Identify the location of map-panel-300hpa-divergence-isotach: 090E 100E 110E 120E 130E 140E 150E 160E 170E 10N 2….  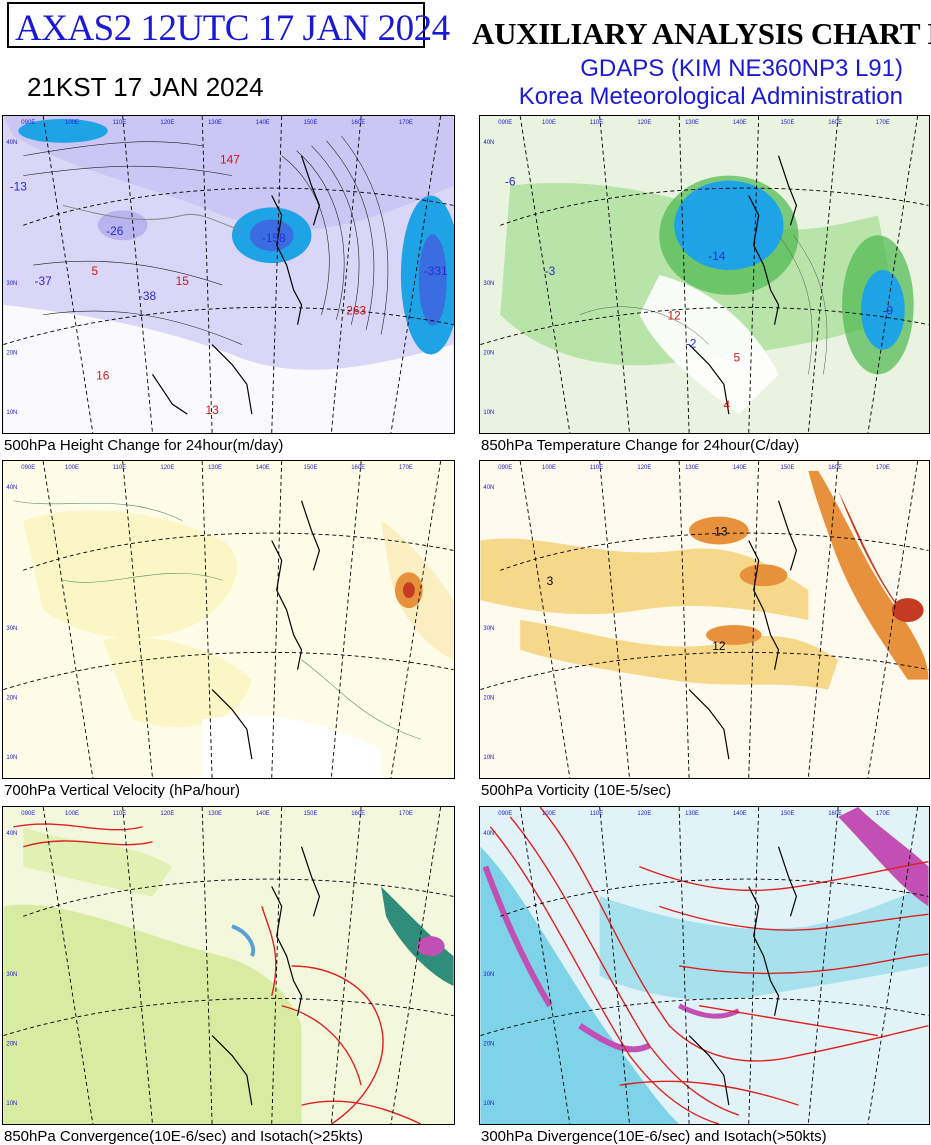
(704, 965).